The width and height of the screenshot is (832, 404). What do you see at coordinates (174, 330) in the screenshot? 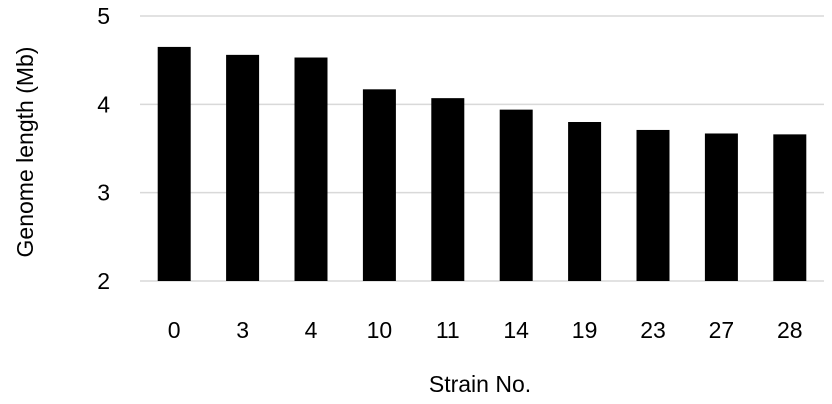
I see `x-tick-label: 0` at bounding box center [174, 330].